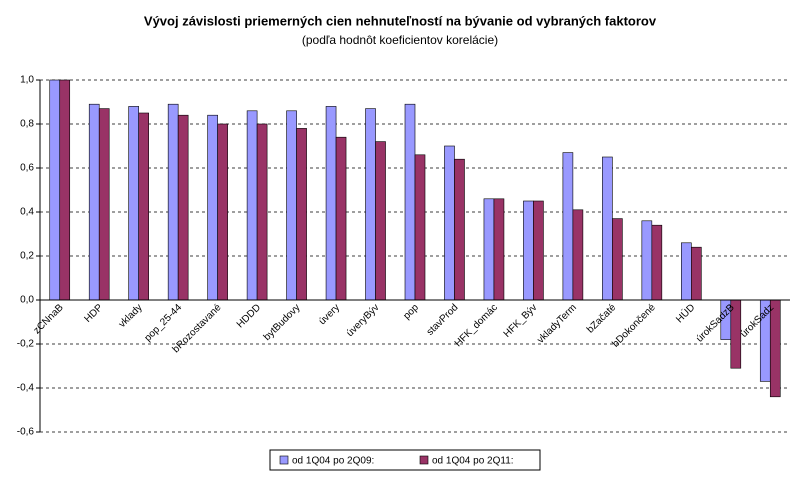 Image resolution: width=800 pixels, height=483 pixels. I want to click on y-tick-label: 0,4, so click(27, 212).